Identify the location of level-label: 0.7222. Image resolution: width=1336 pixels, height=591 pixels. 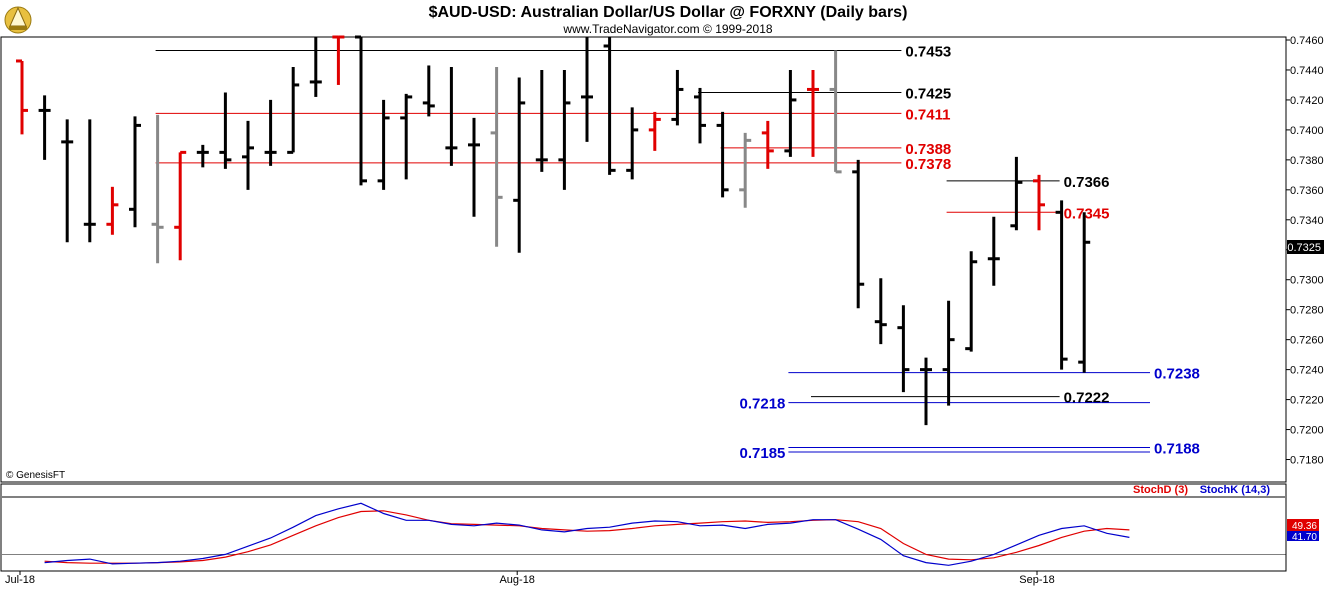
(1087, 398).